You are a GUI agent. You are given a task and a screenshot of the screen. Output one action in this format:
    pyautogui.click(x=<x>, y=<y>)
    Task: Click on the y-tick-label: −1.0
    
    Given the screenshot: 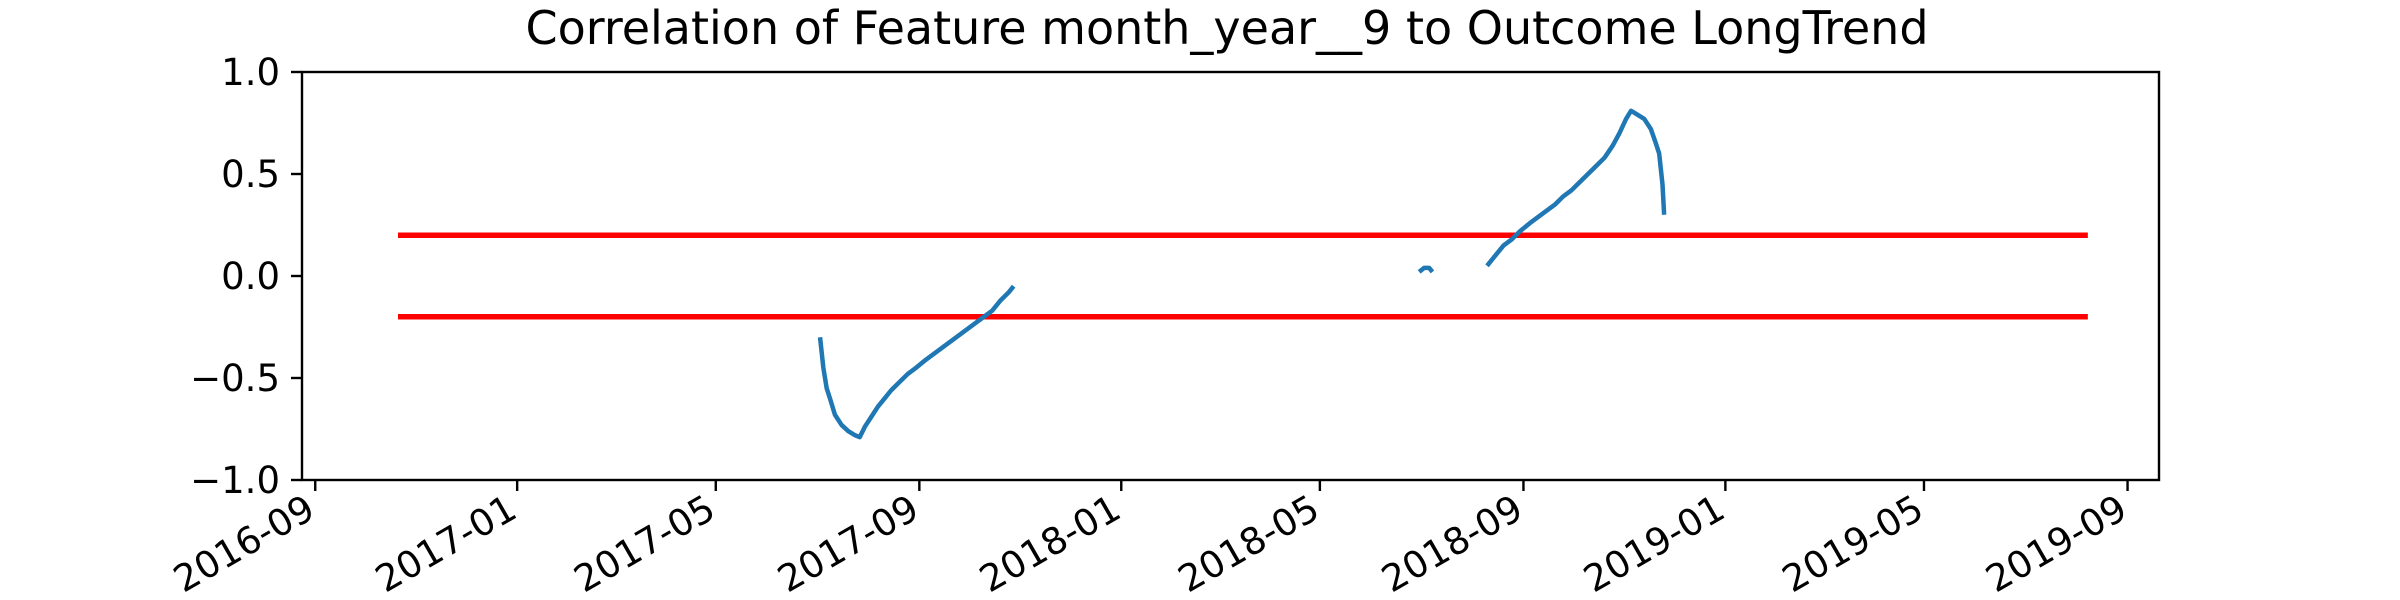 What is the action you would take?
    pyautogui.click(x=235, y=480)
    